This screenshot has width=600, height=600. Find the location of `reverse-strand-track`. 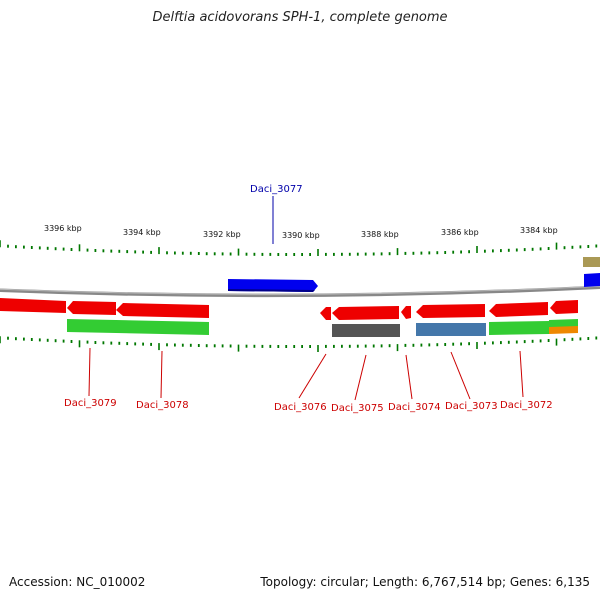

reverse-strand-track is located at coordinates (289, 309).